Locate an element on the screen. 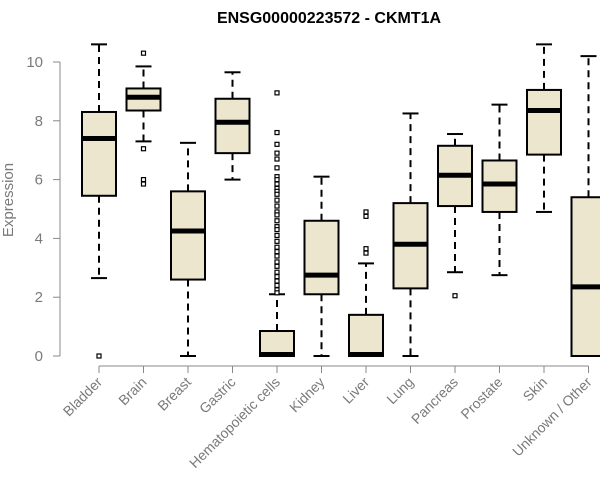 This screenshot has width=600, height=500. x-tick-label: Bladder is located at coordinates (83, 397).